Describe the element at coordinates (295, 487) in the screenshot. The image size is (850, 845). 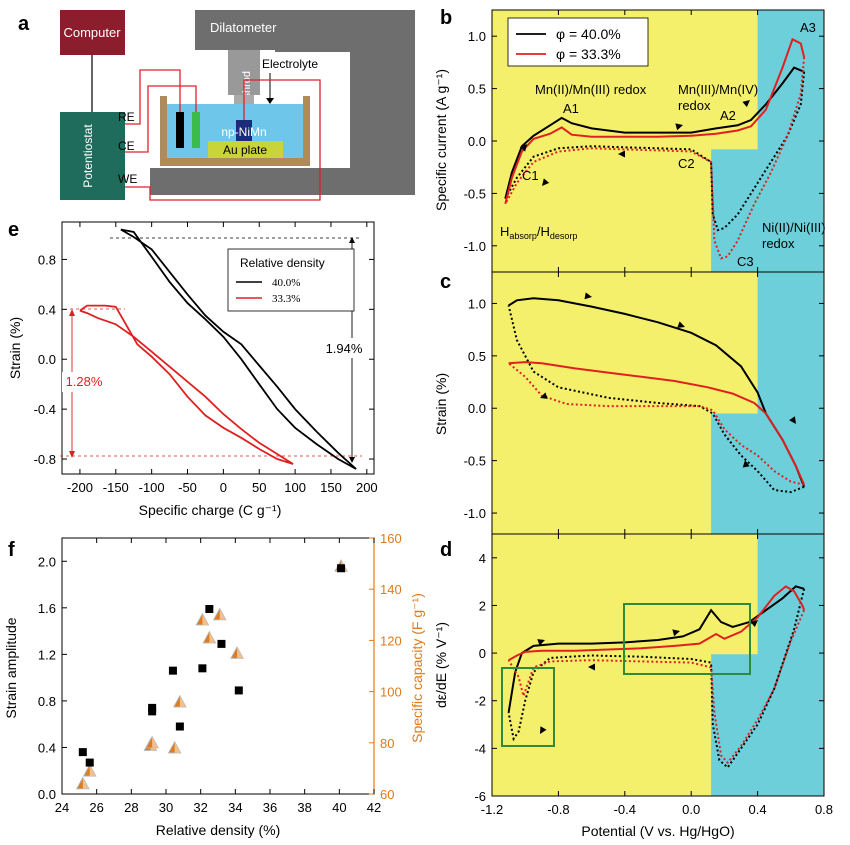
I see `xtick-label-e: 100` at that location.